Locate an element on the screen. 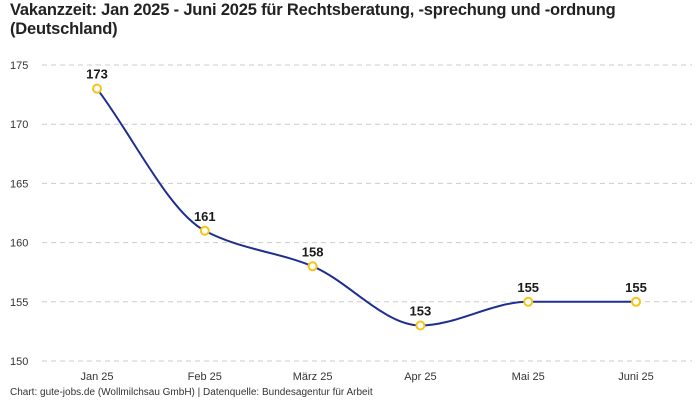 The image size is (700, 400). data-label: 153 is located at coordinates (421, 310).